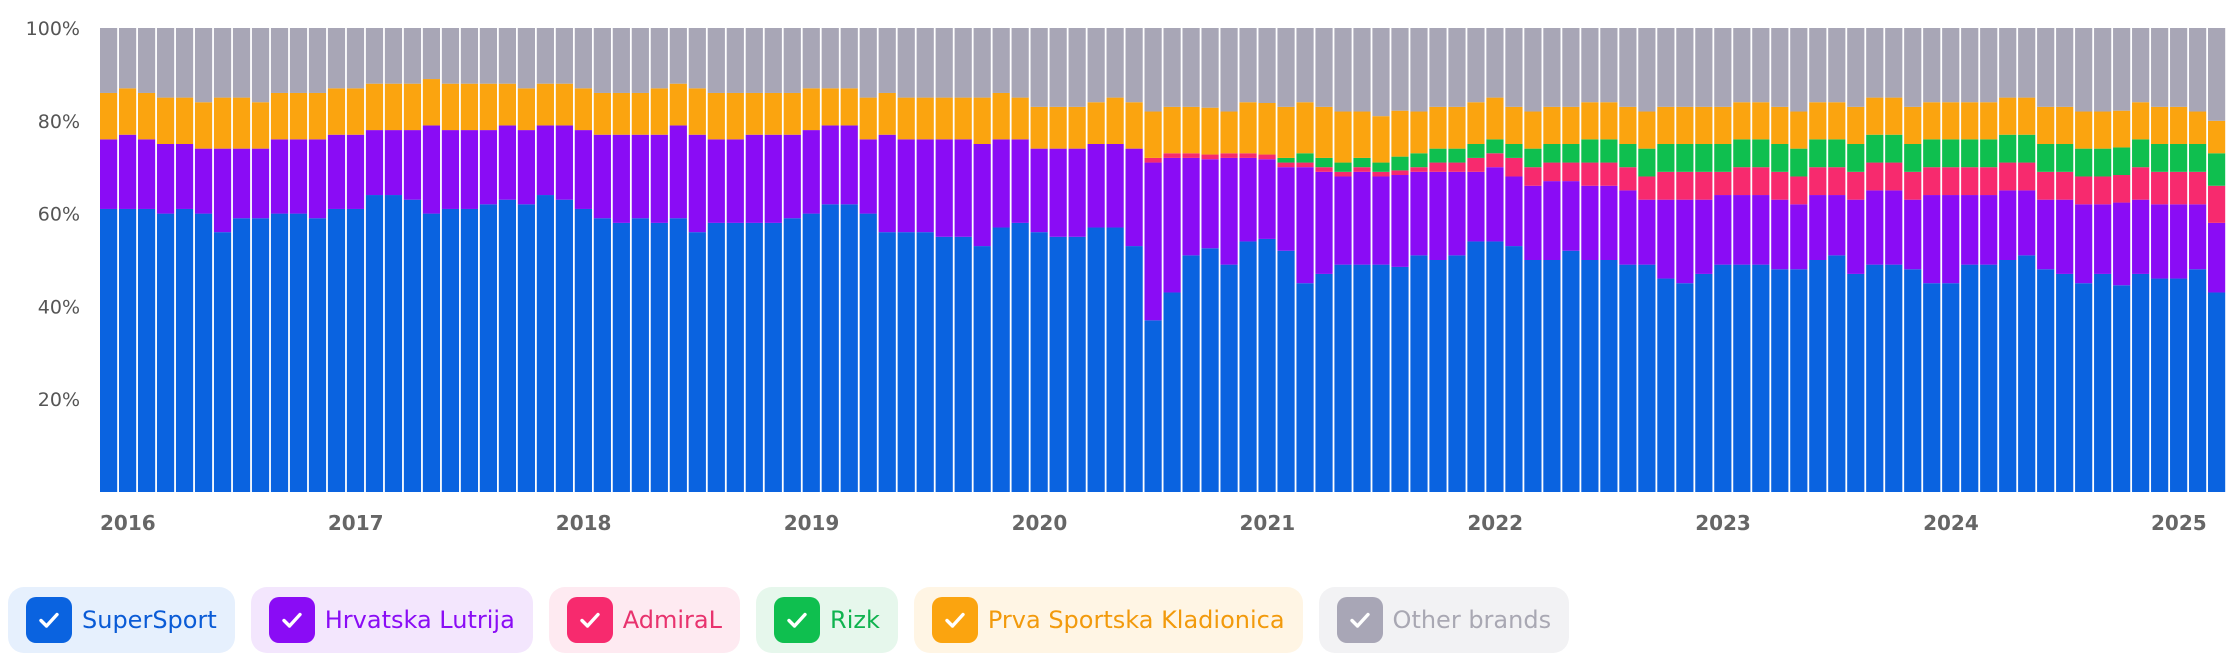 This screenshot has width=2236, height=657. I want to click on y-tick-label: 100%, so click(53, 29).